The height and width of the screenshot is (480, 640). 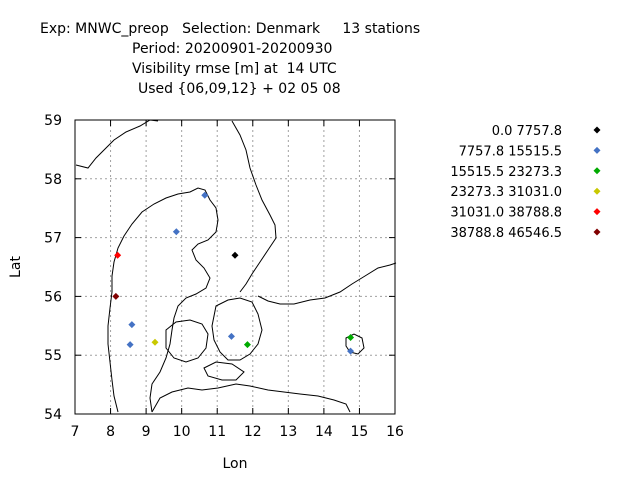 What do you see at coordinates (324, 432) in the screenshot?
I see `x-tick-label: 14` at bounding box center [324, 432].